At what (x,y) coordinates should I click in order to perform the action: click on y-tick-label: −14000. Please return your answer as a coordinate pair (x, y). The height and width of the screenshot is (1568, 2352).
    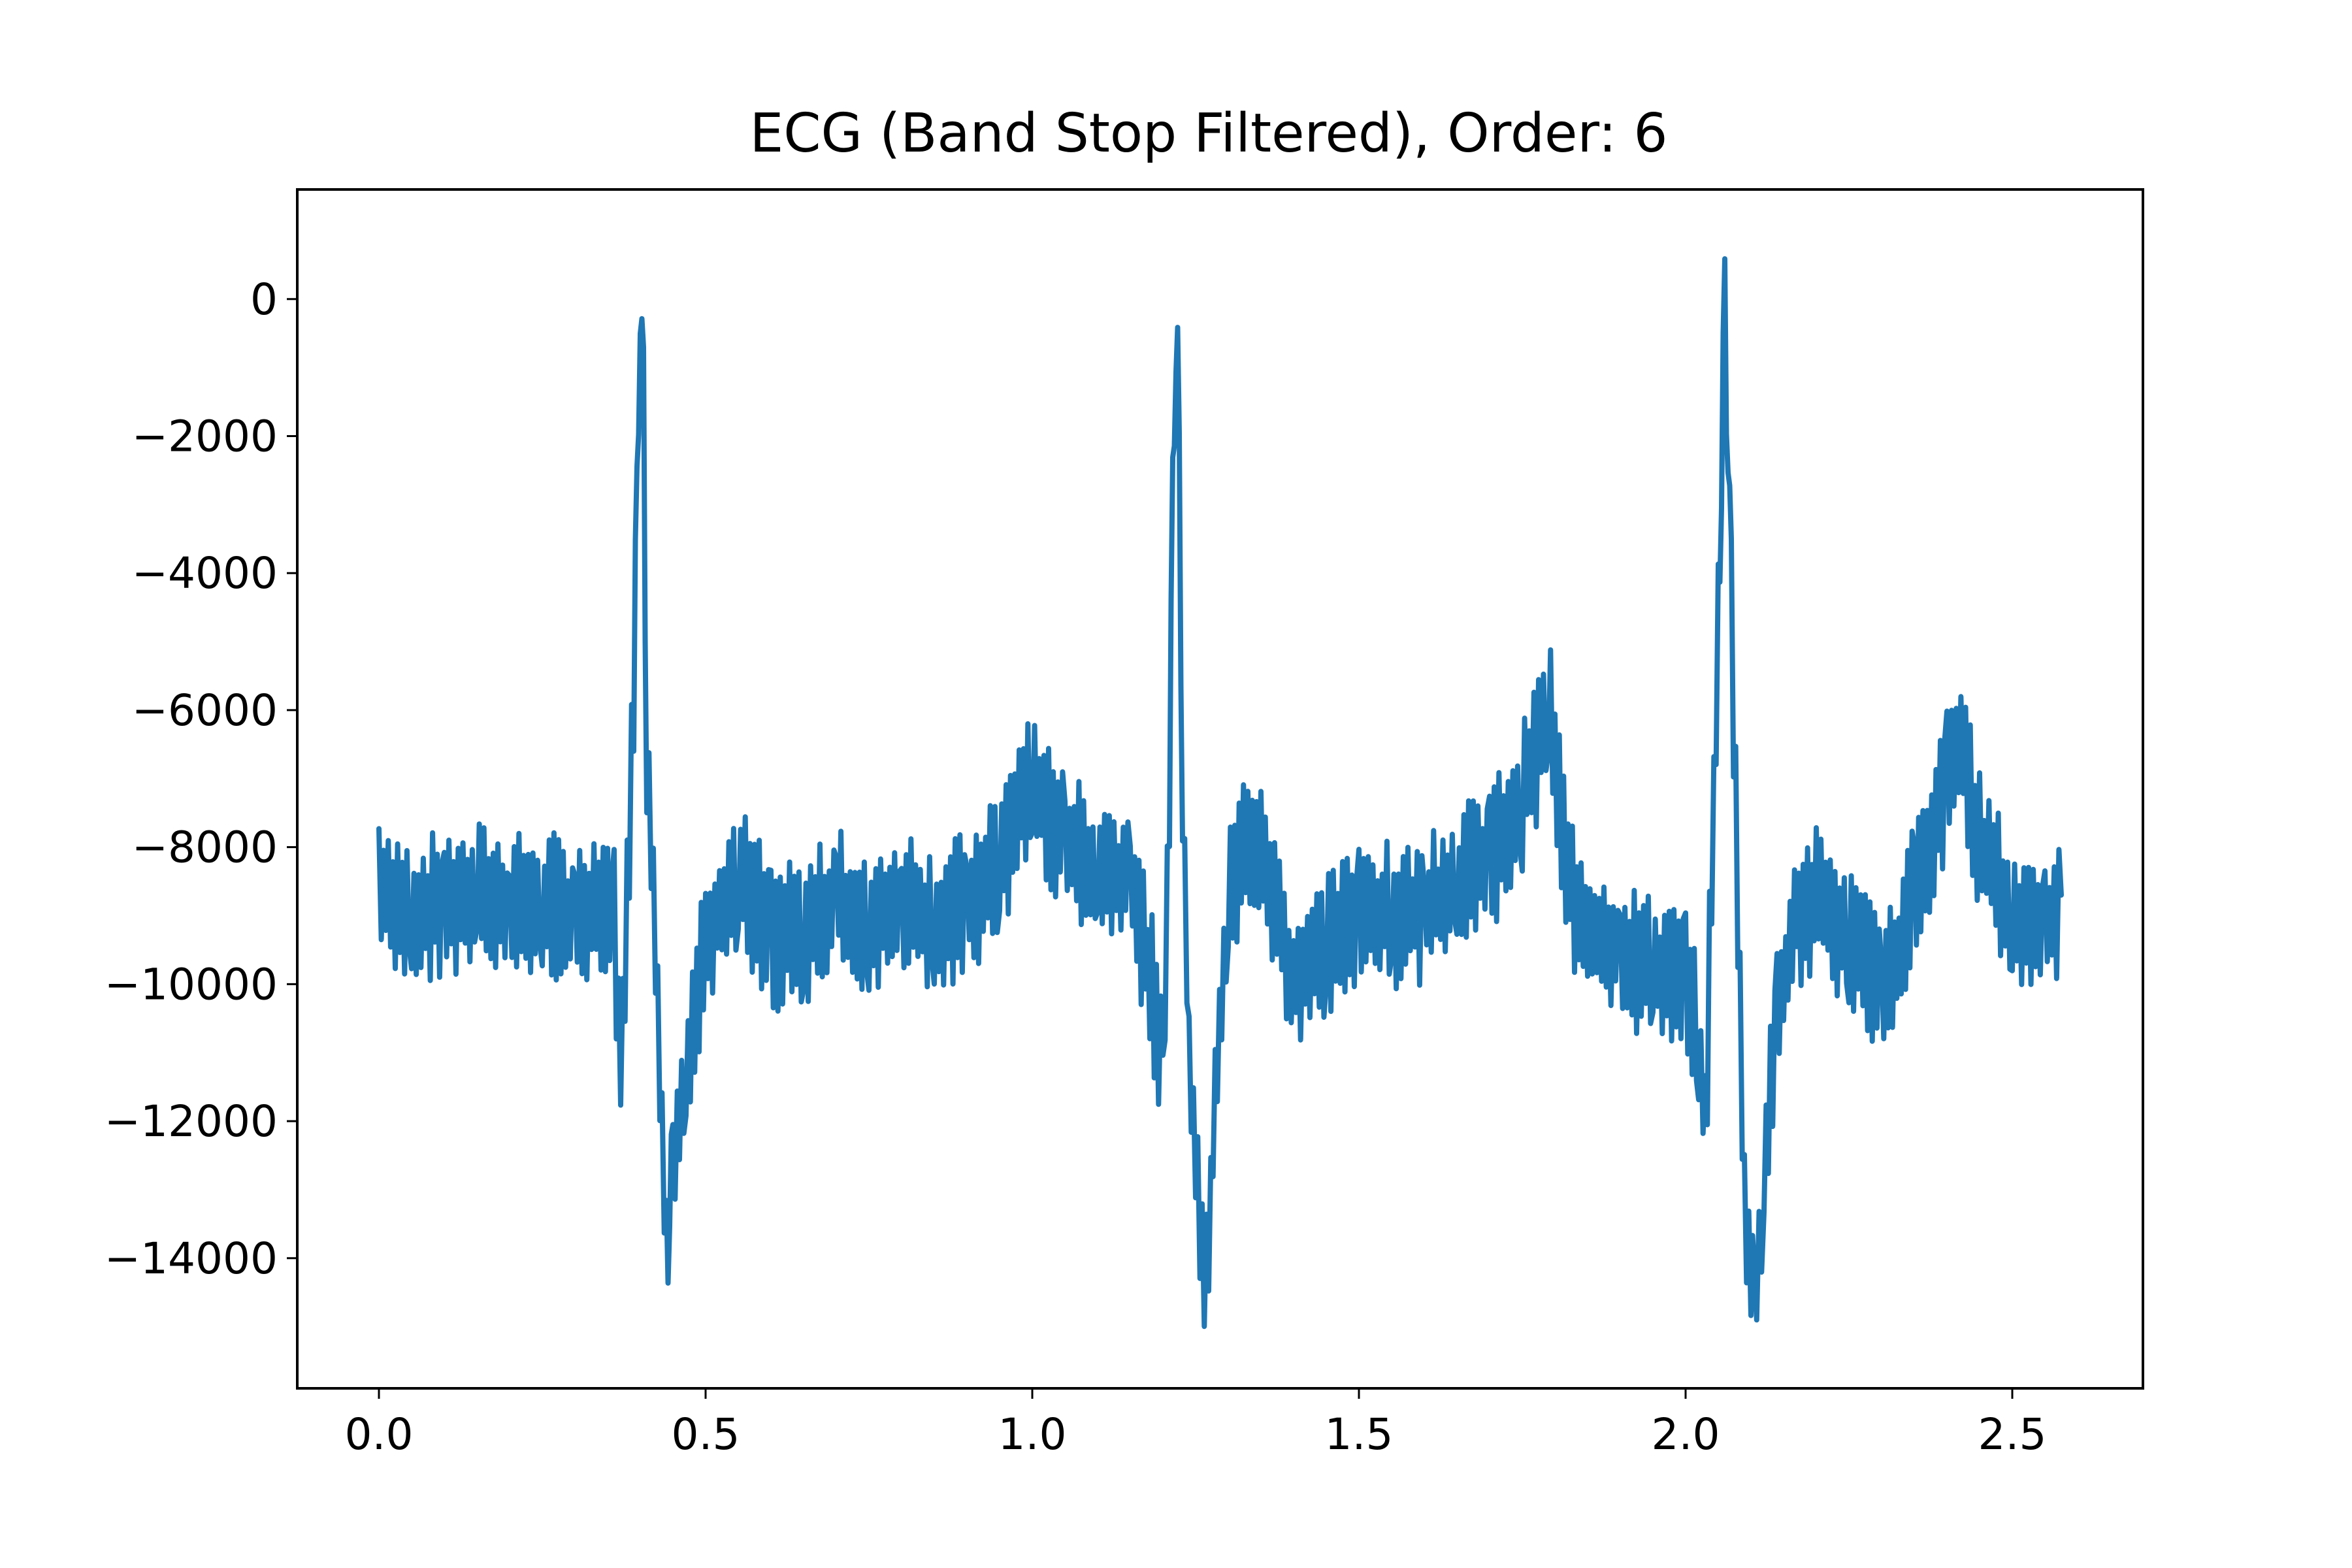
    Looking at the image, I should click on (191, 1258).